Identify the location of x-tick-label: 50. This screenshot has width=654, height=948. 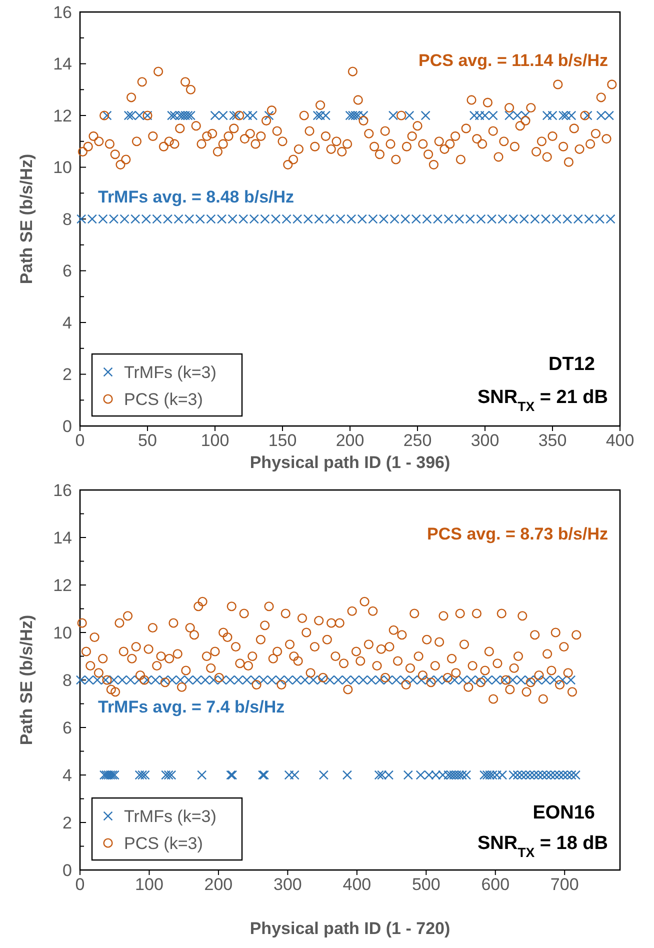
(147, 440).